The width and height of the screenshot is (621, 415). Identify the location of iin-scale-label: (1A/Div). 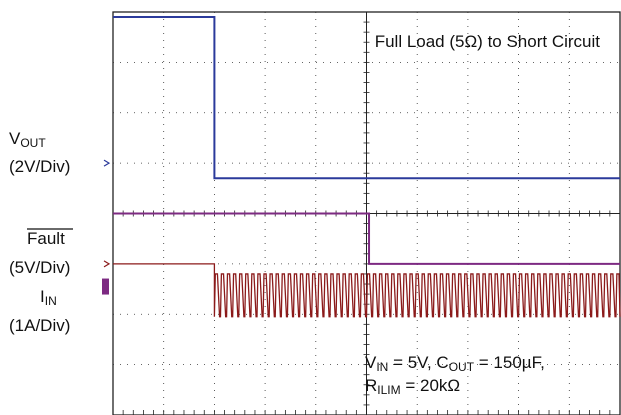
(39, 325).